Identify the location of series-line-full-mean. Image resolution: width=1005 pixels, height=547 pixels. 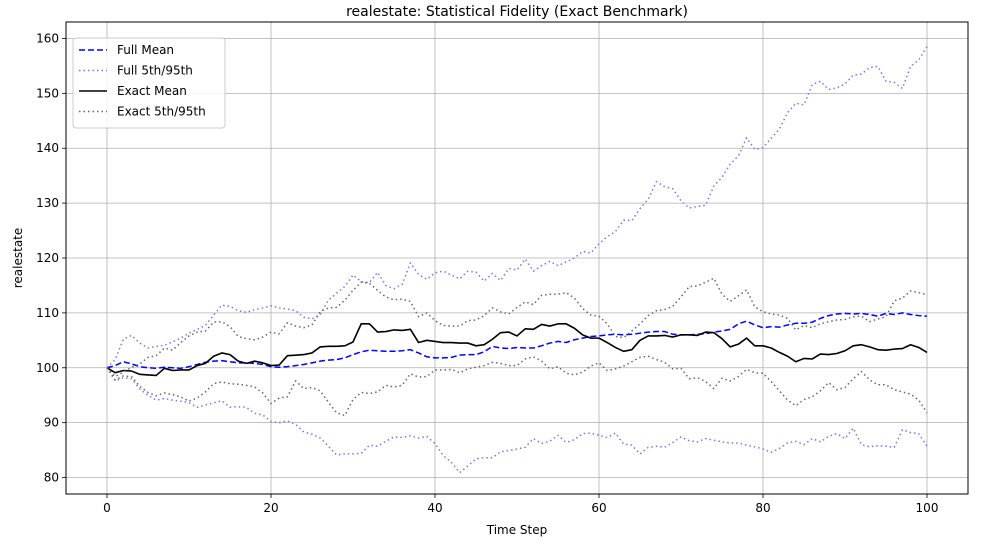
(517, 341).